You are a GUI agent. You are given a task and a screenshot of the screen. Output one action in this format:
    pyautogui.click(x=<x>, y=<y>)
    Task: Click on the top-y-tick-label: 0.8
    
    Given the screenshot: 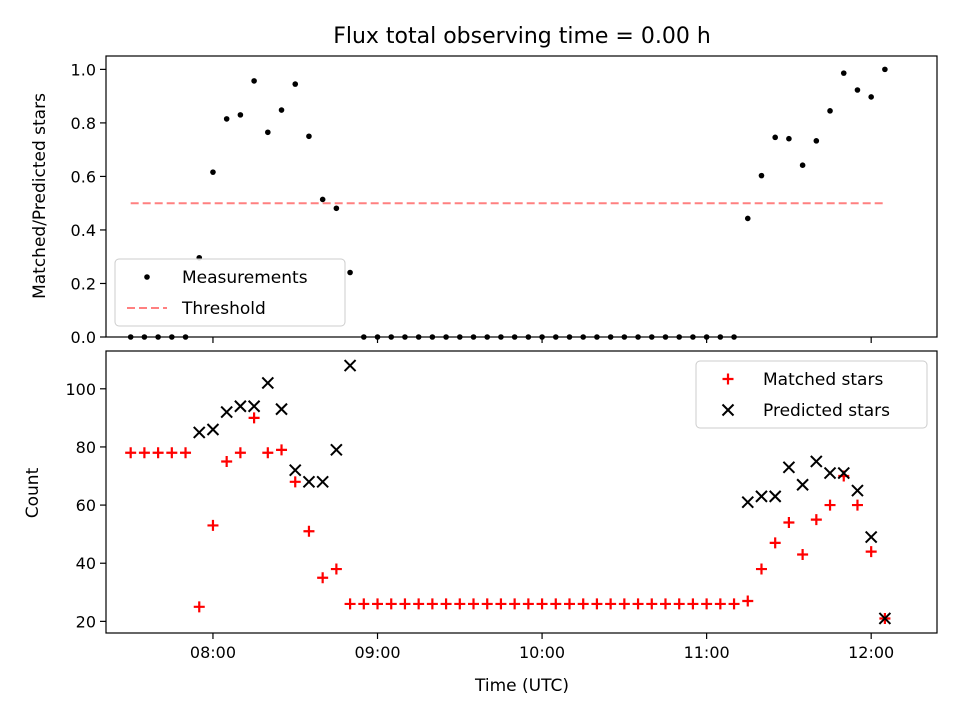 What is the action you would take?
    pyautogui.click(x=83, y=123)
    